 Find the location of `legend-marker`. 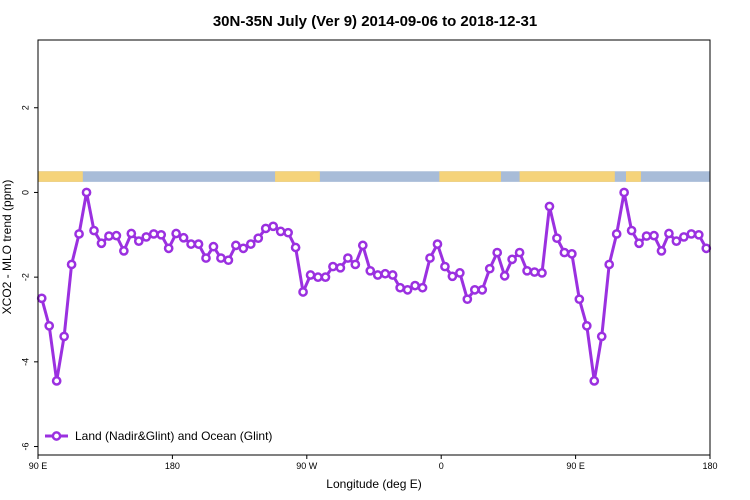

legend-marker is located at coordinates (56, 436).